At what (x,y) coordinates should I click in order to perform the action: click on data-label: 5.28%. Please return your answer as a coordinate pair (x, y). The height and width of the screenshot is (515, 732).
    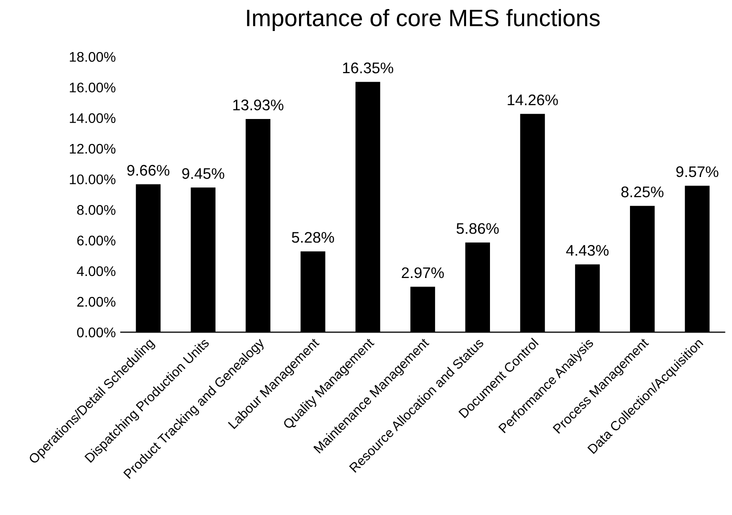
    Looking at the image, I should click on (313, 237).